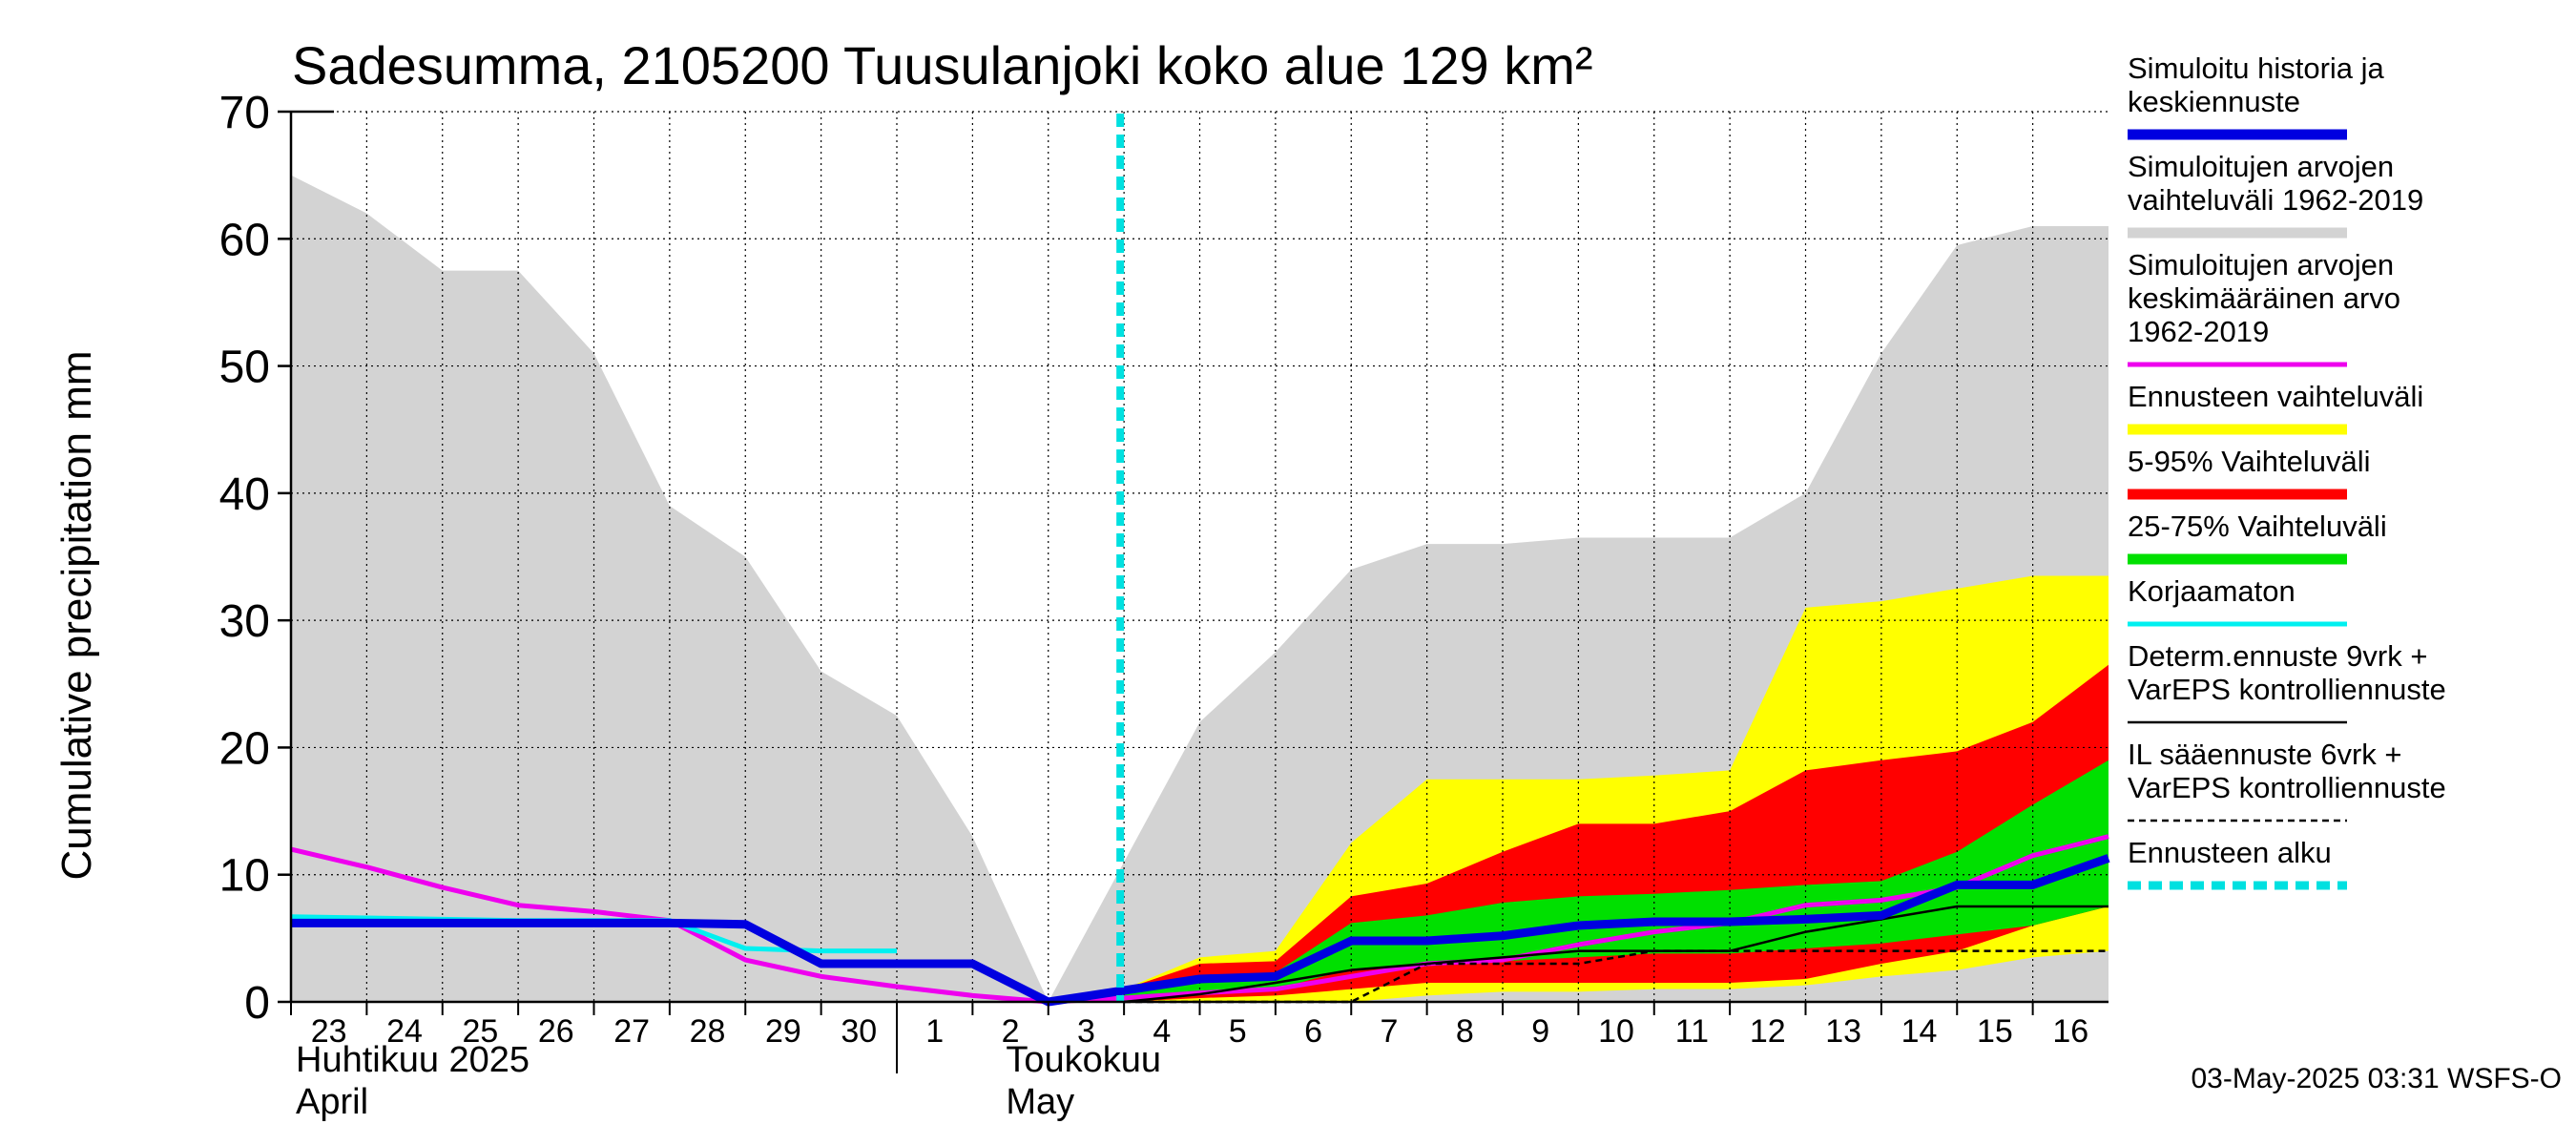 The height and width of the screenshot is (1145, 2576). I want to click on x-tick-label: 25, so click(481, 1031).